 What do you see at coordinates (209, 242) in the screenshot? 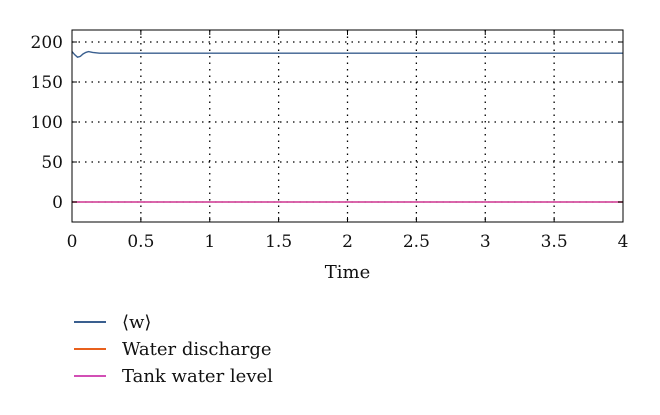
I see `x-tick-label: 1` at bounding box center [209, 242].